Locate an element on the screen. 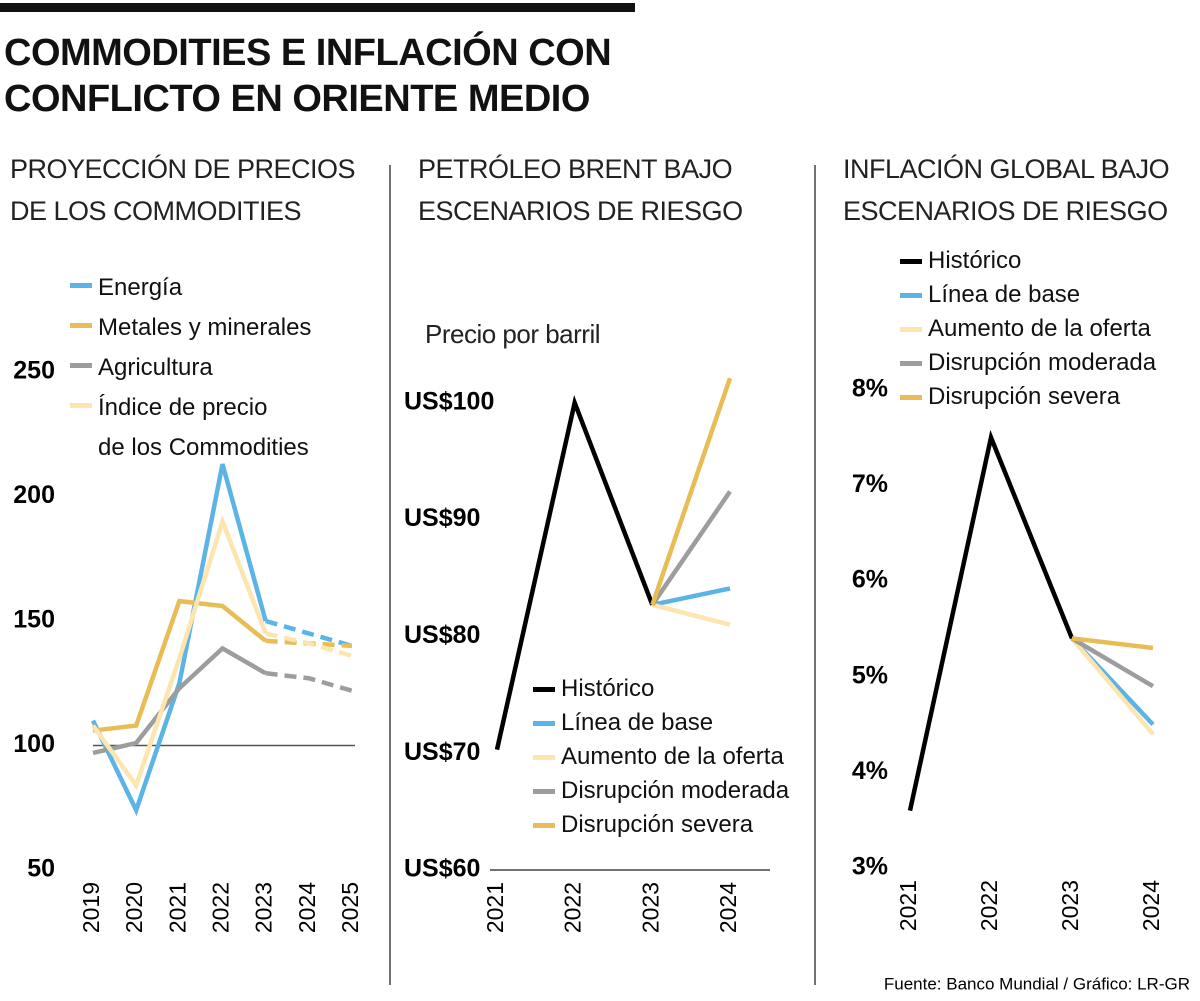  legend-label: Índice de precio de los Commodities is located at coordinates (203, 427).